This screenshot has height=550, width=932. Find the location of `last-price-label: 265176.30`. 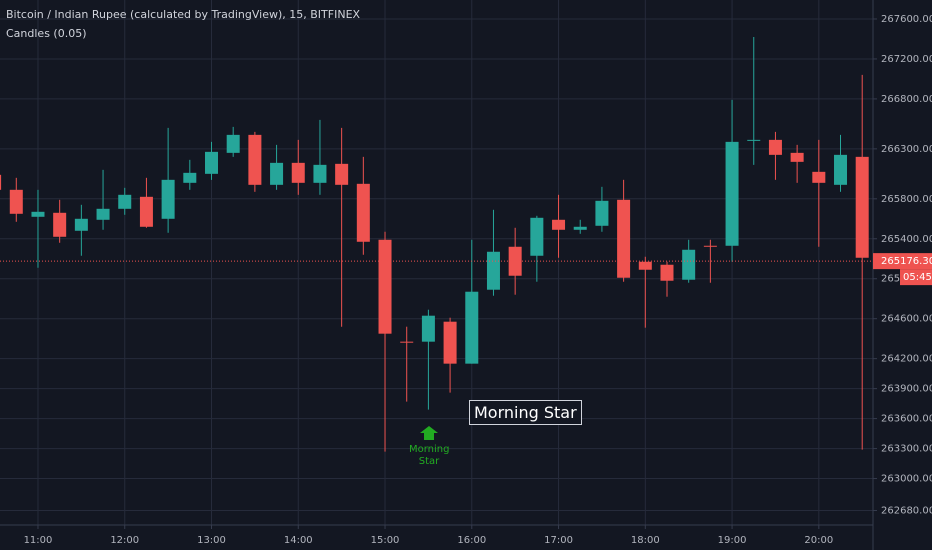

last-price-label: 265176.30 is located at coordinates (906, 261).